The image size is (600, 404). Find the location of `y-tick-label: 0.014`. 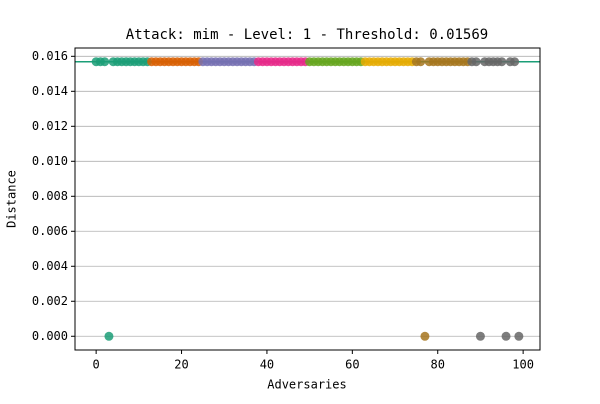

y-tick-label: 0.014 is located at coordinates (50, 91).